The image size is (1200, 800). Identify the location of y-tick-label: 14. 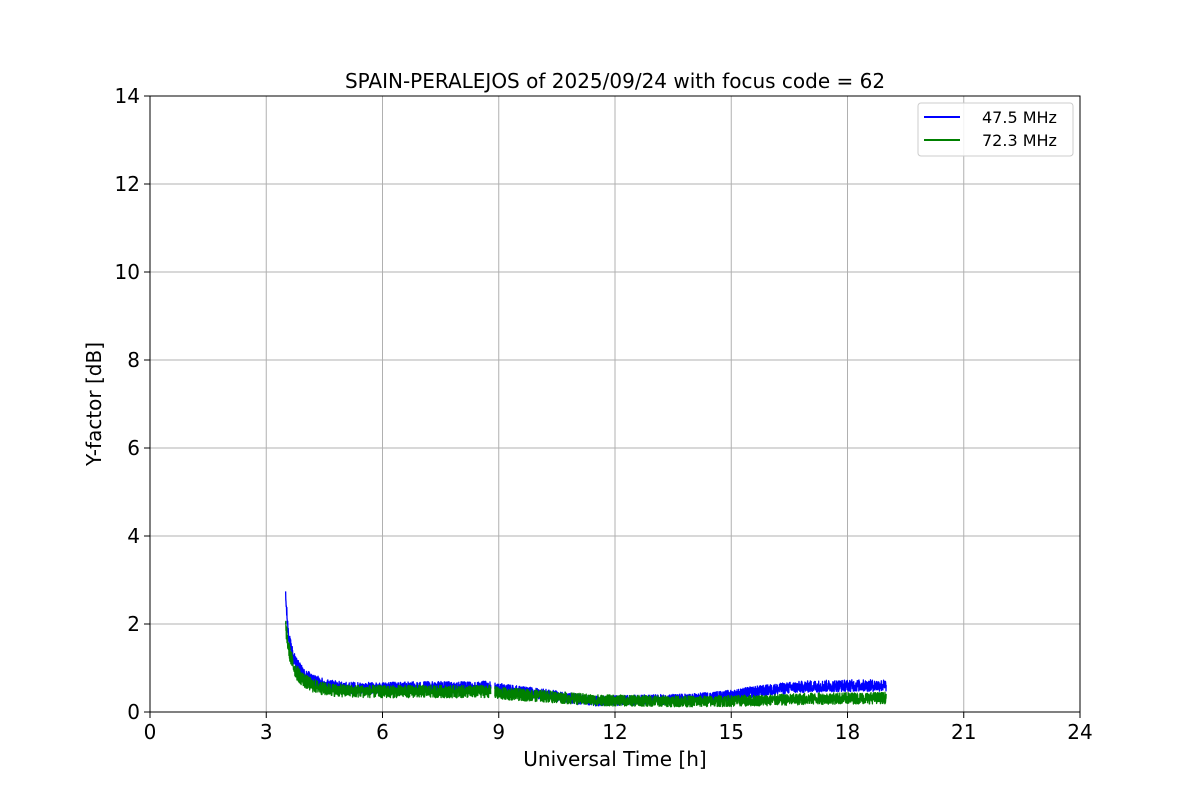
(127, 96).